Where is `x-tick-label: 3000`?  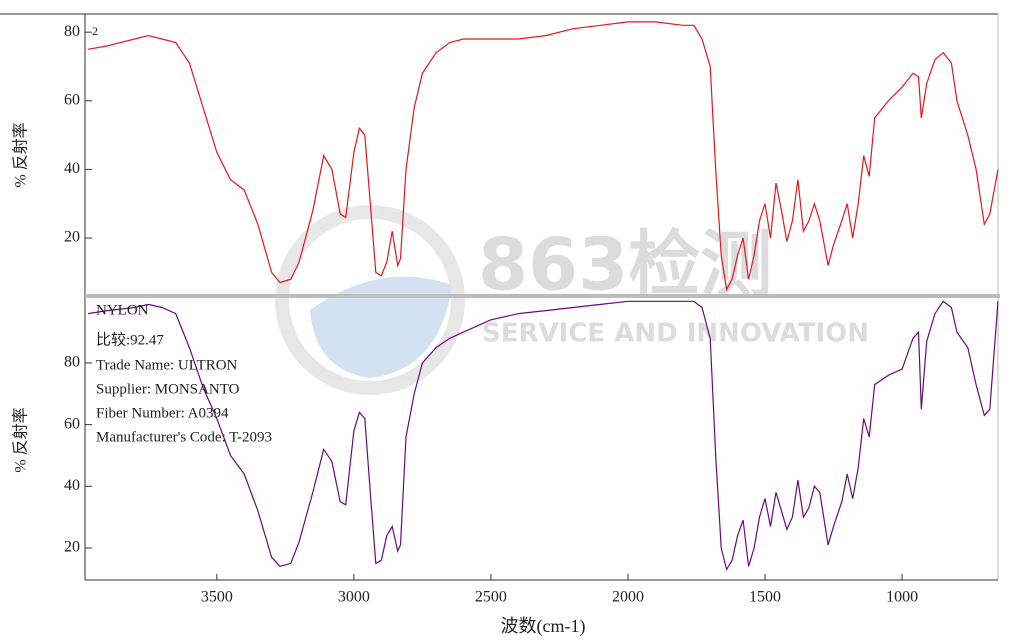
x-tick-label: 3000 is located at coordinates (354, 597).